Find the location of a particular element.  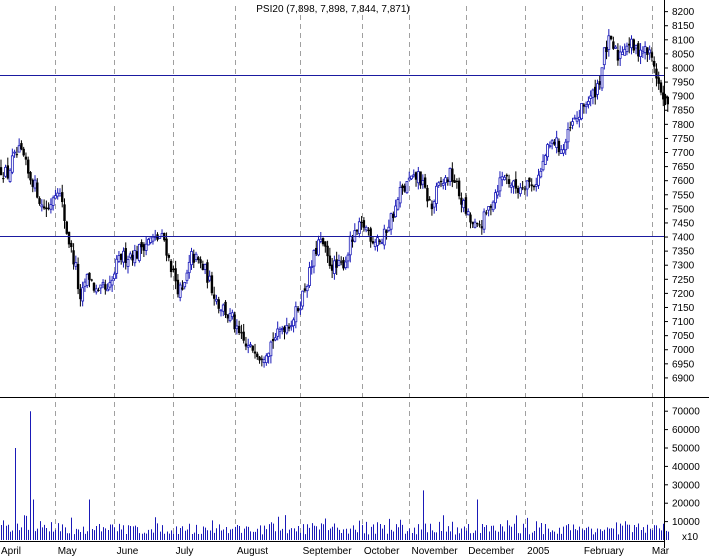

price-tick-label-7900: 7900 is located at coordinates (683, 97).